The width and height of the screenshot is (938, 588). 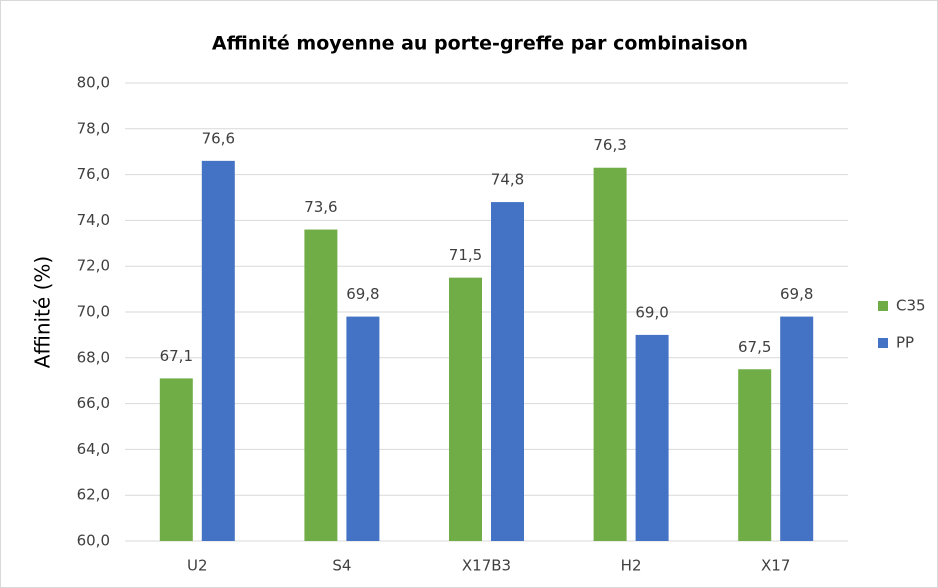 I want to click on data-label: 74,8, so click(x=507, y=180).